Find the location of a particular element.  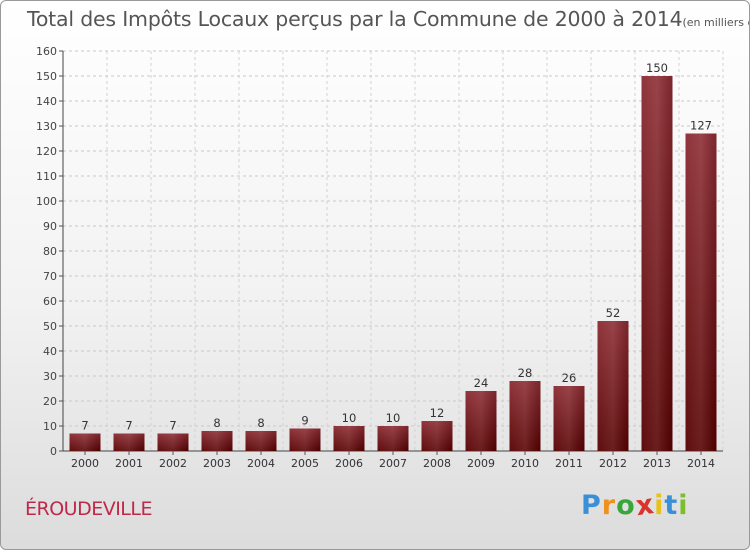

x-tick-label-2000: 2000 is located at coordinates (85, 463).